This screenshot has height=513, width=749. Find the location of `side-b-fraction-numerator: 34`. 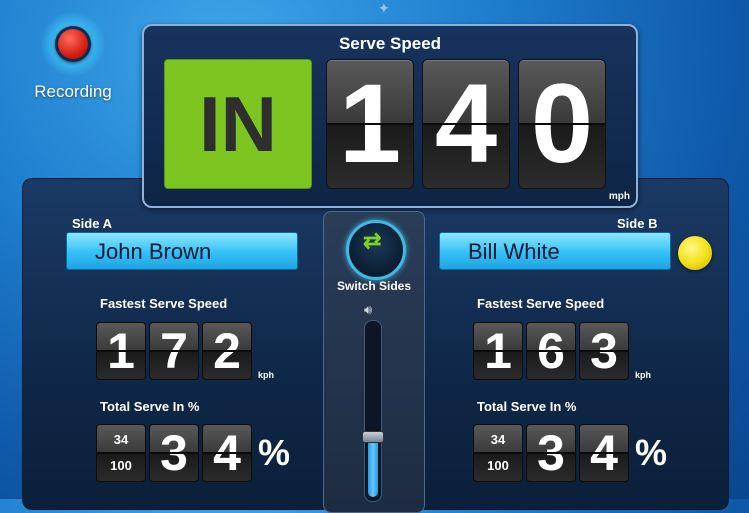

side-b-fraction-numerator: 34 is located at coordinates (498, 439).